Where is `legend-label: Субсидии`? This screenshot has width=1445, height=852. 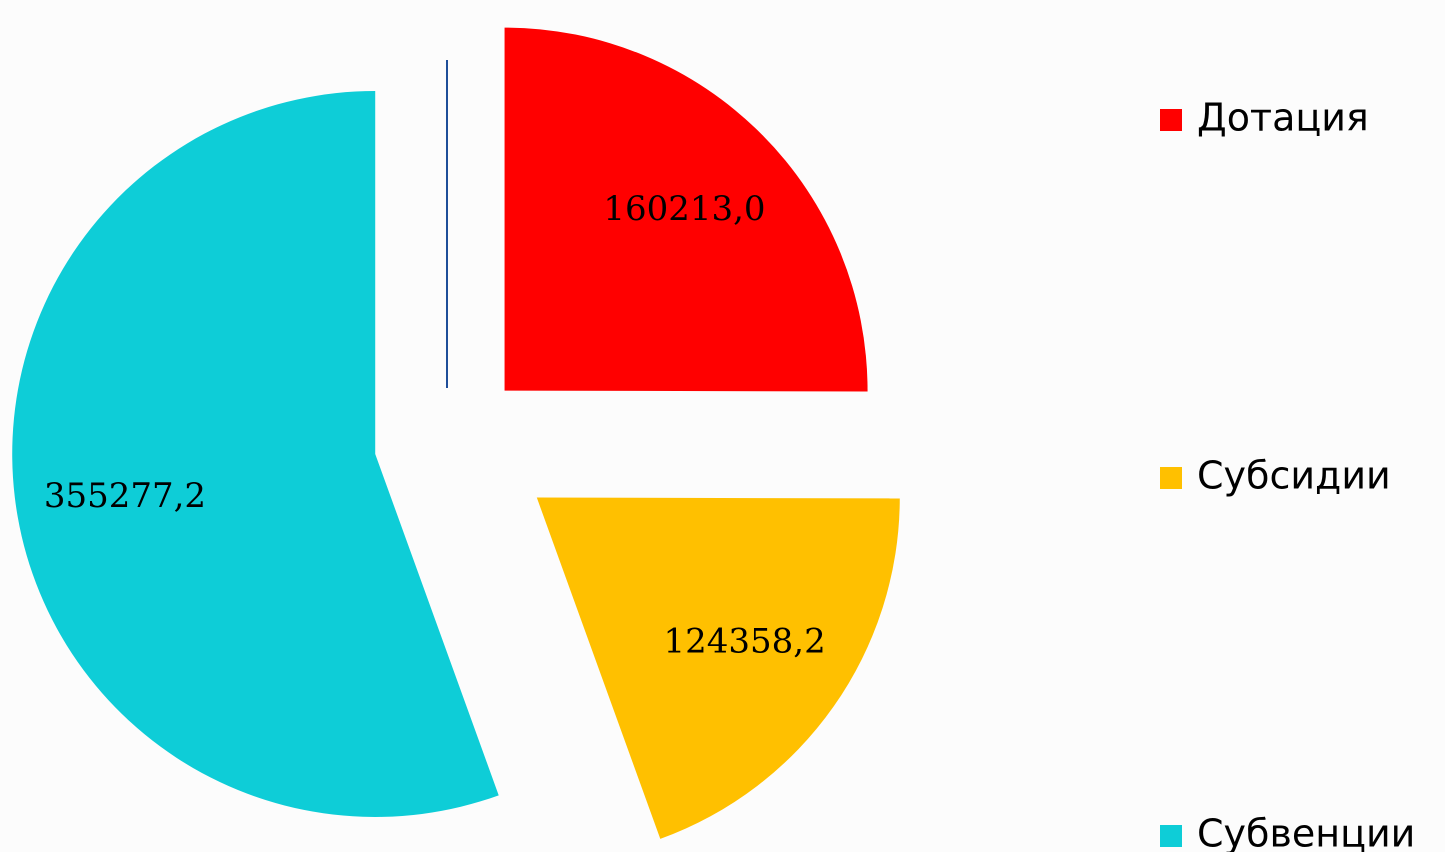
legend-label: Субсидии is located at coordinates (1294, 476).